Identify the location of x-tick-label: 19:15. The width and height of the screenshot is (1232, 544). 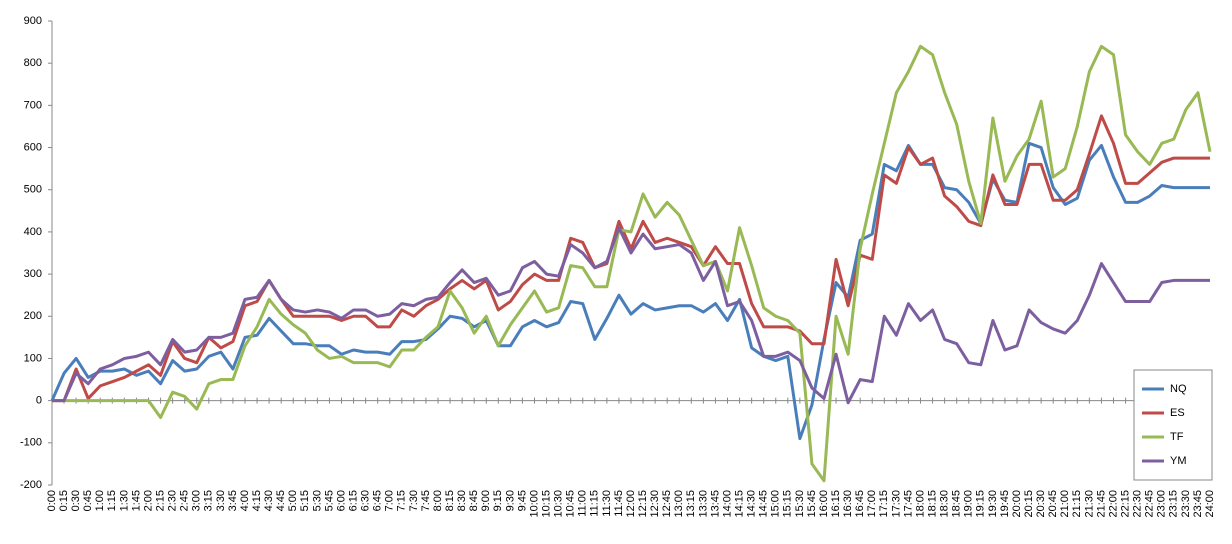
(981, 504).